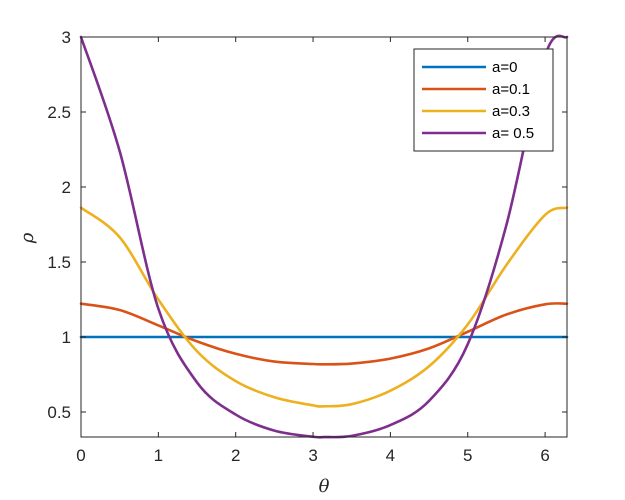 Image resolution: width=625 pixels, height=500 pixels. I want to click on x-tick-label: 1, so click(158, 455).